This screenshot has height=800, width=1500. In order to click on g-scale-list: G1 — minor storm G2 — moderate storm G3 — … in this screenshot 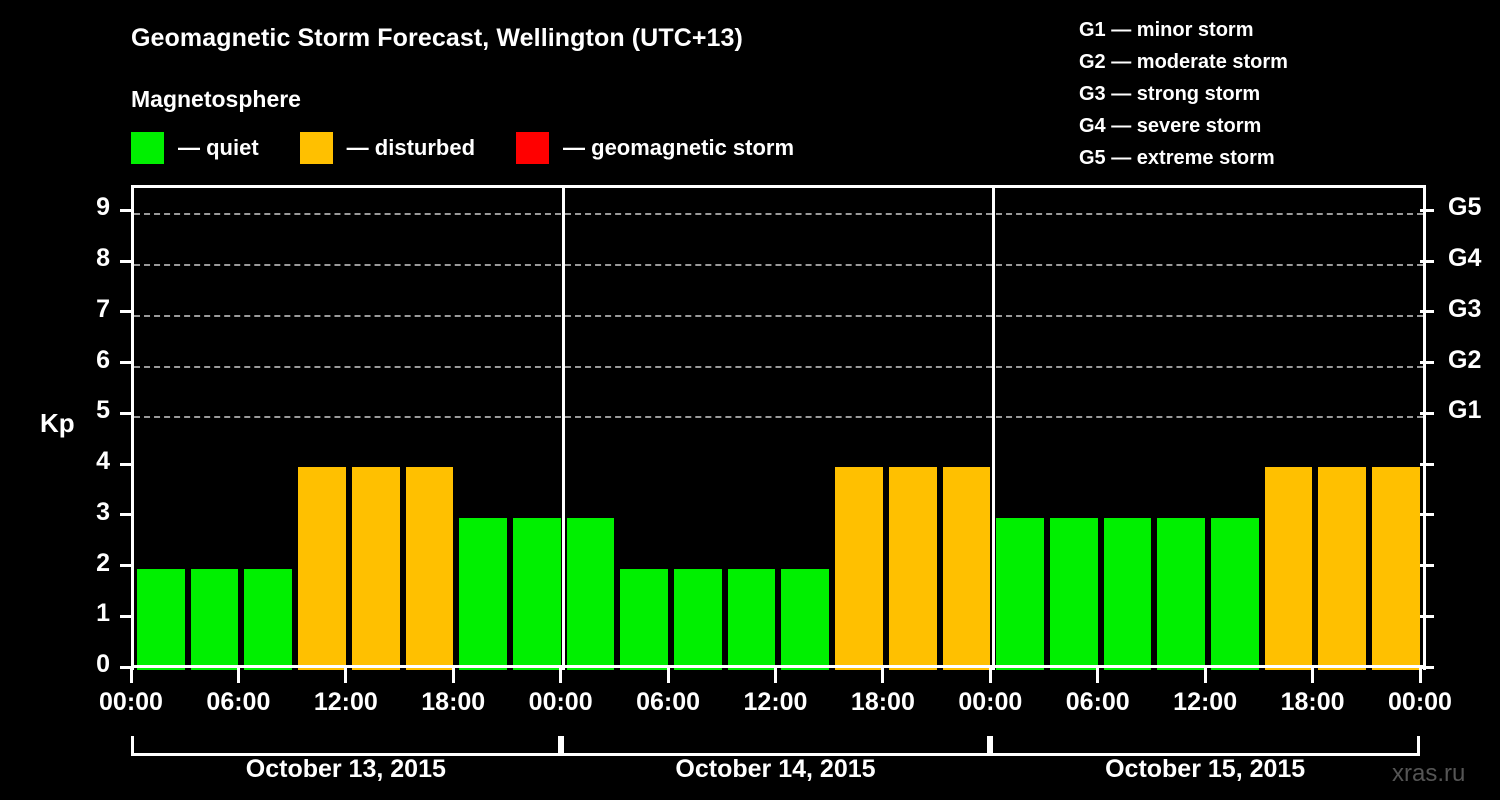, I will do `click(1183, 94)`.